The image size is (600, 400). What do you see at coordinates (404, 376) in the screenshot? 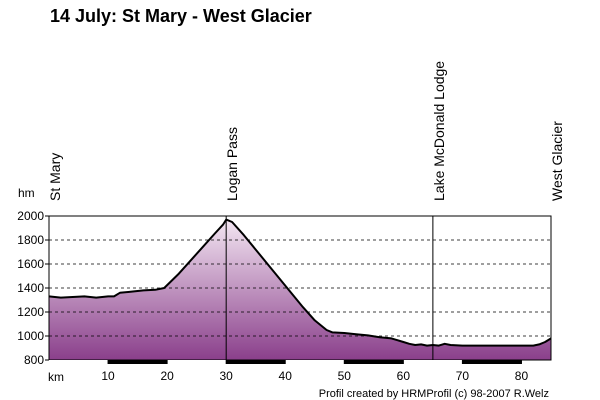
I see `x-tick-label: 60` at bounding box center [404, 376].